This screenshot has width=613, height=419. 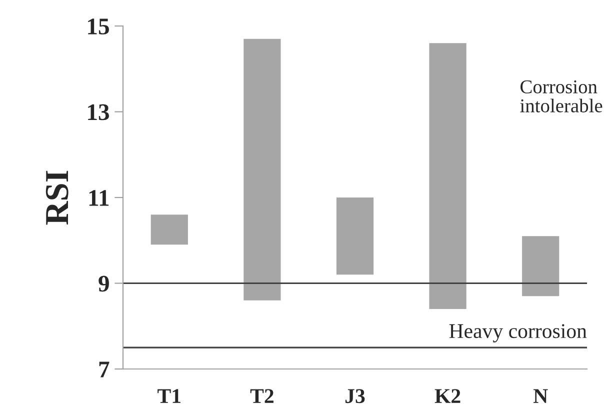 What do you see at coordinates (518, 333) in the screenshot?
I see `ref-line-label: Heavy corrosion` at bounding box center [518, 333].